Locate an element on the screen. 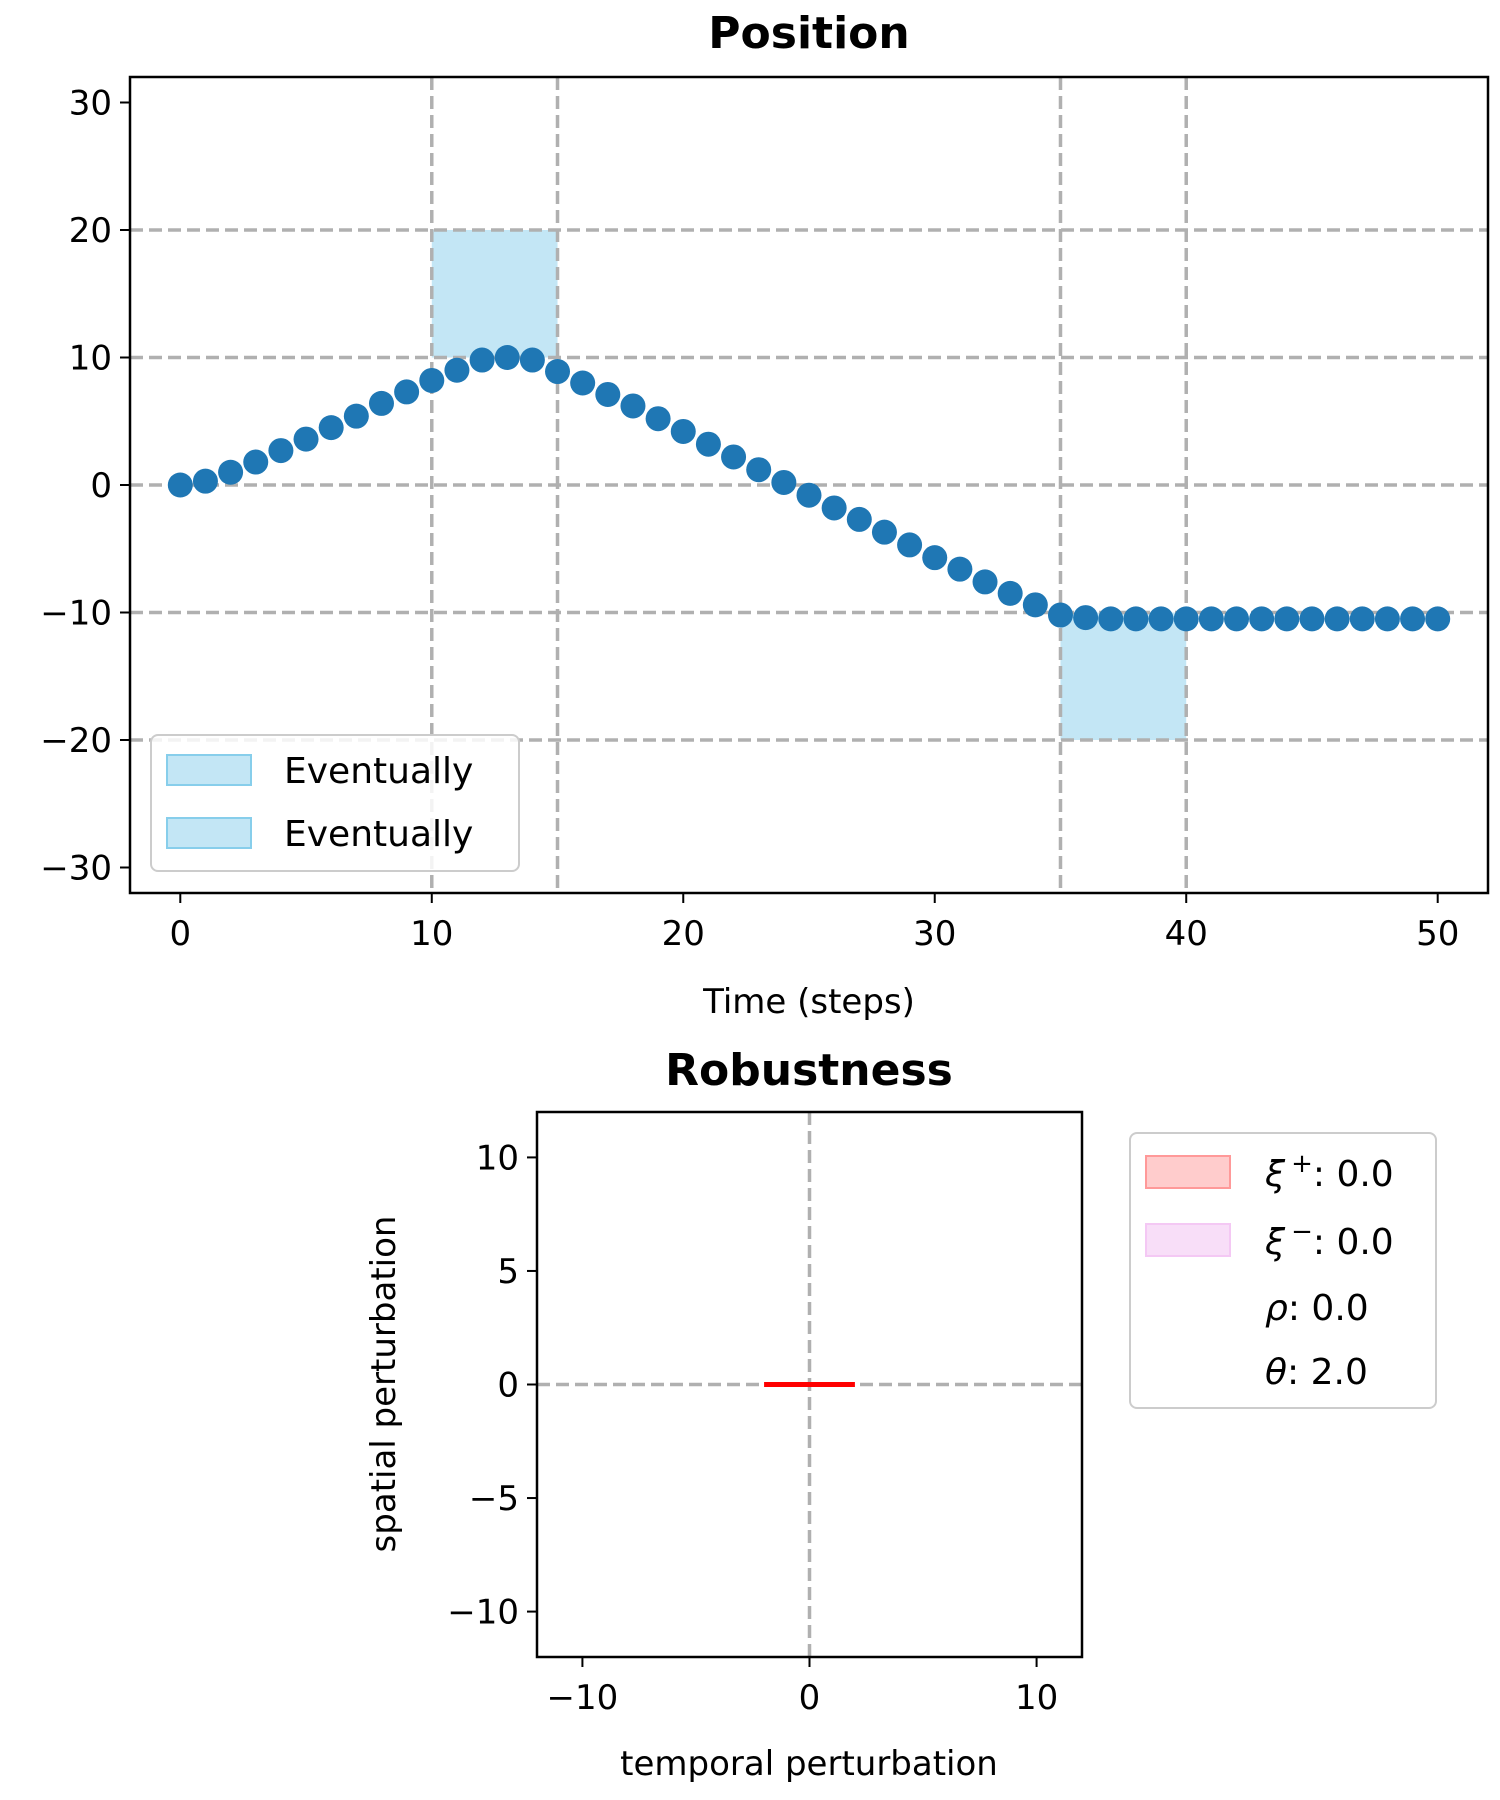 The width and height of the screenshot is (1500, 1800). robustness-ticks: −10 0 10 −10 −5 0 5 10 is located at coordinates (752, 1428).